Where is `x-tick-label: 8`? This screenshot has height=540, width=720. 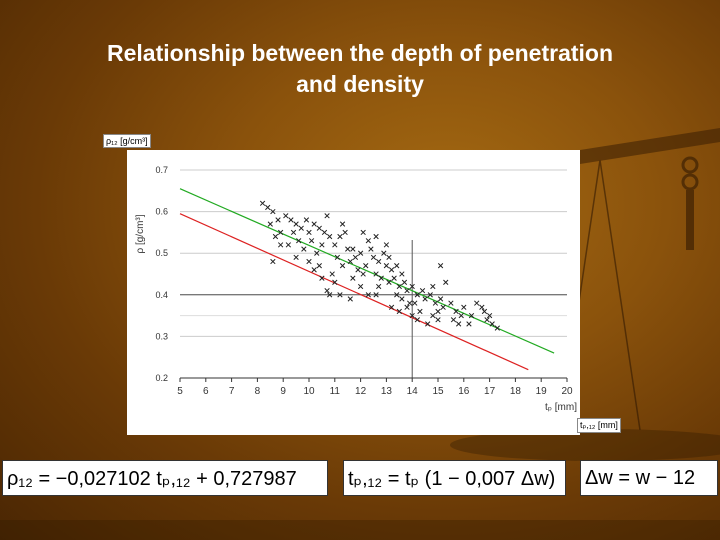 x-tick-label: 8 is located at coordinates (258, 391).